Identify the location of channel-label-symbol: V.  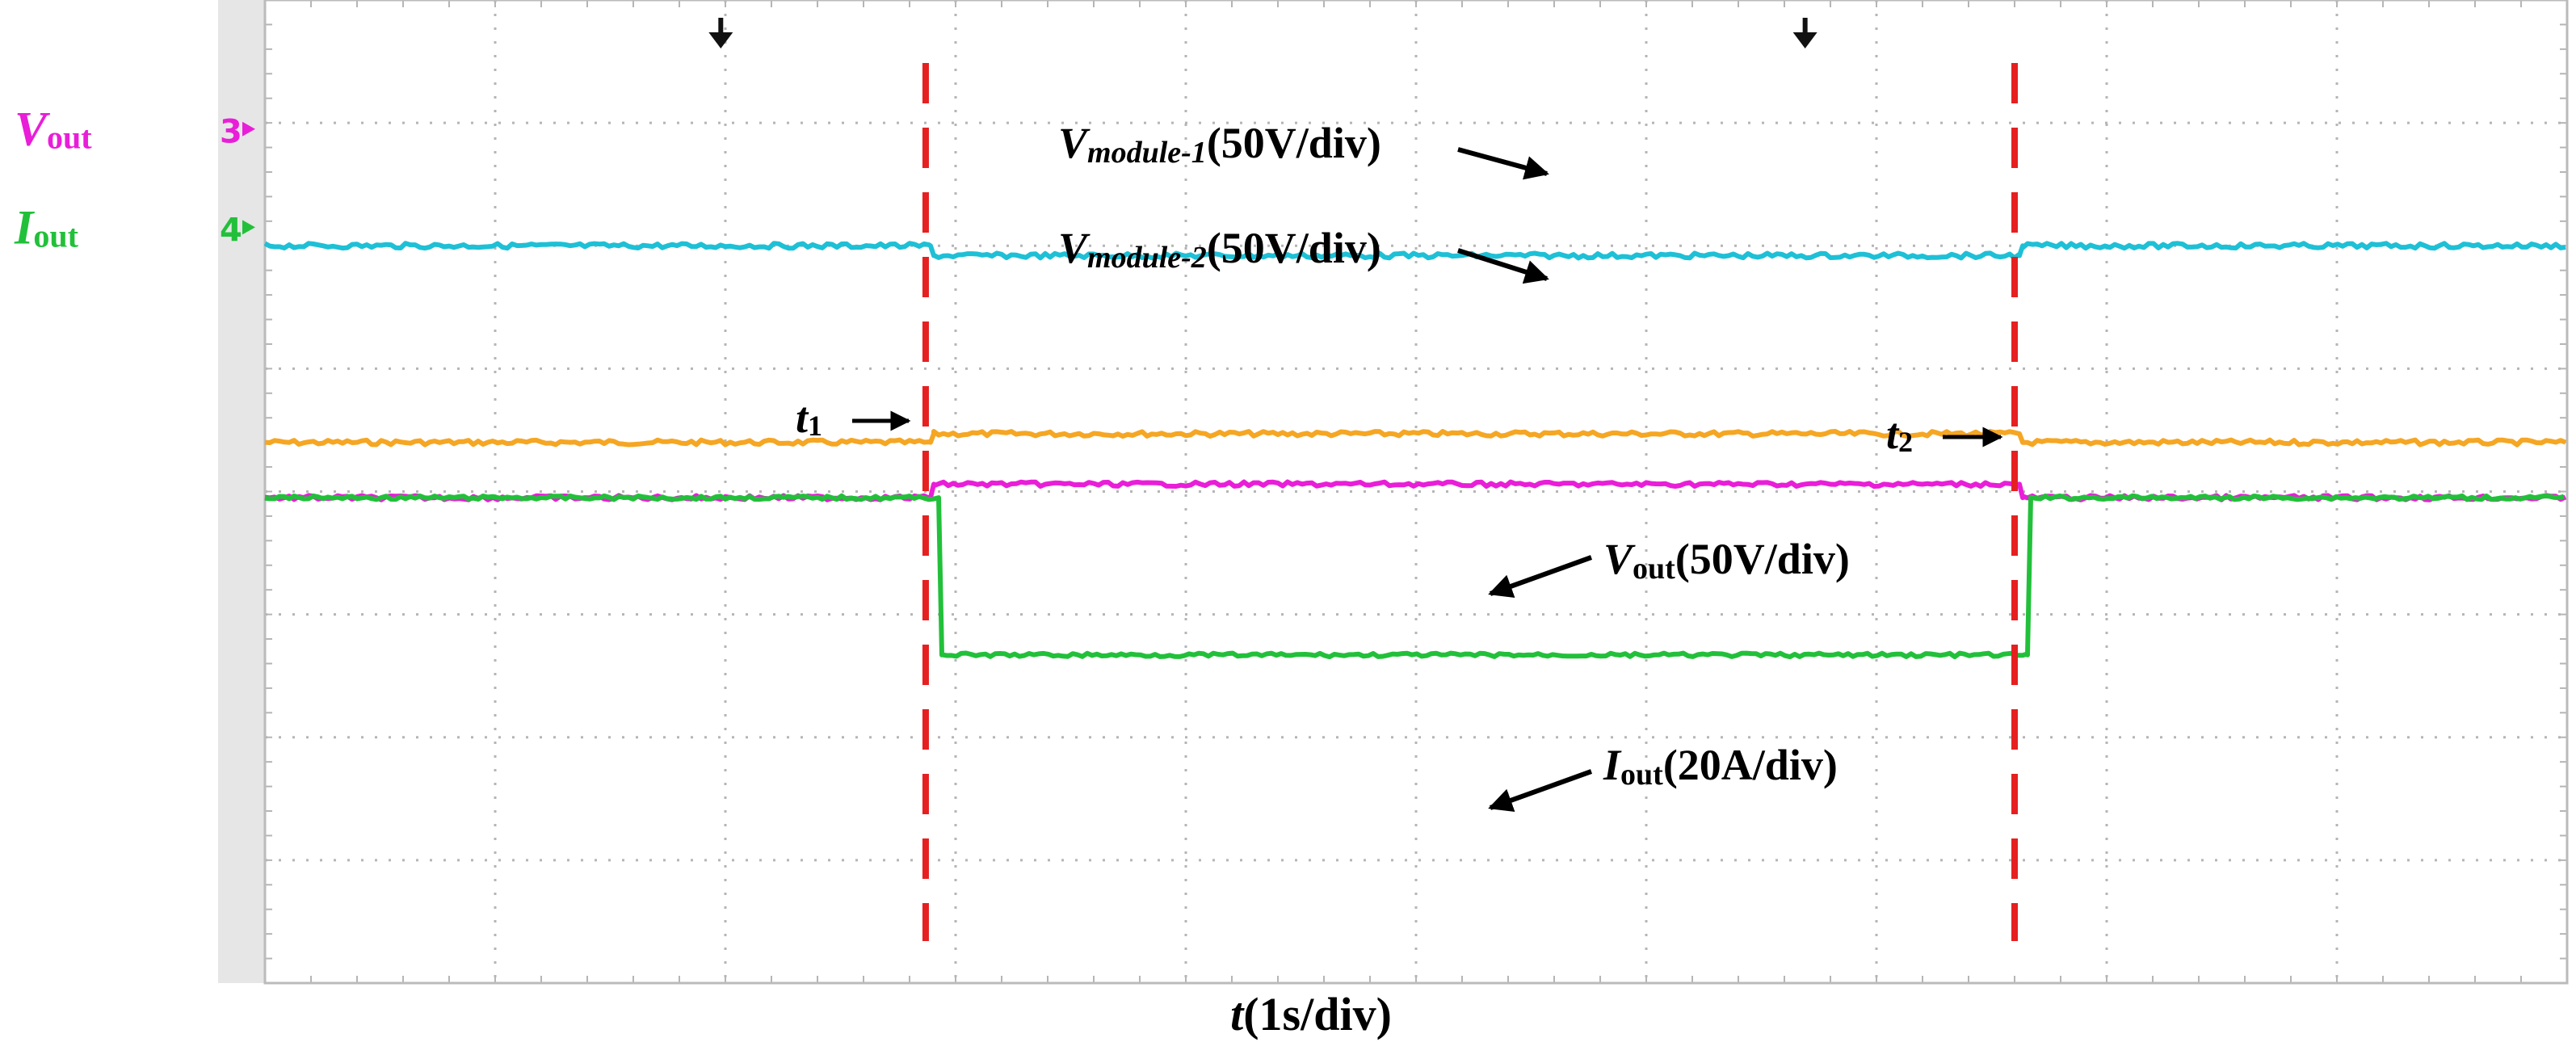
(33, 129).